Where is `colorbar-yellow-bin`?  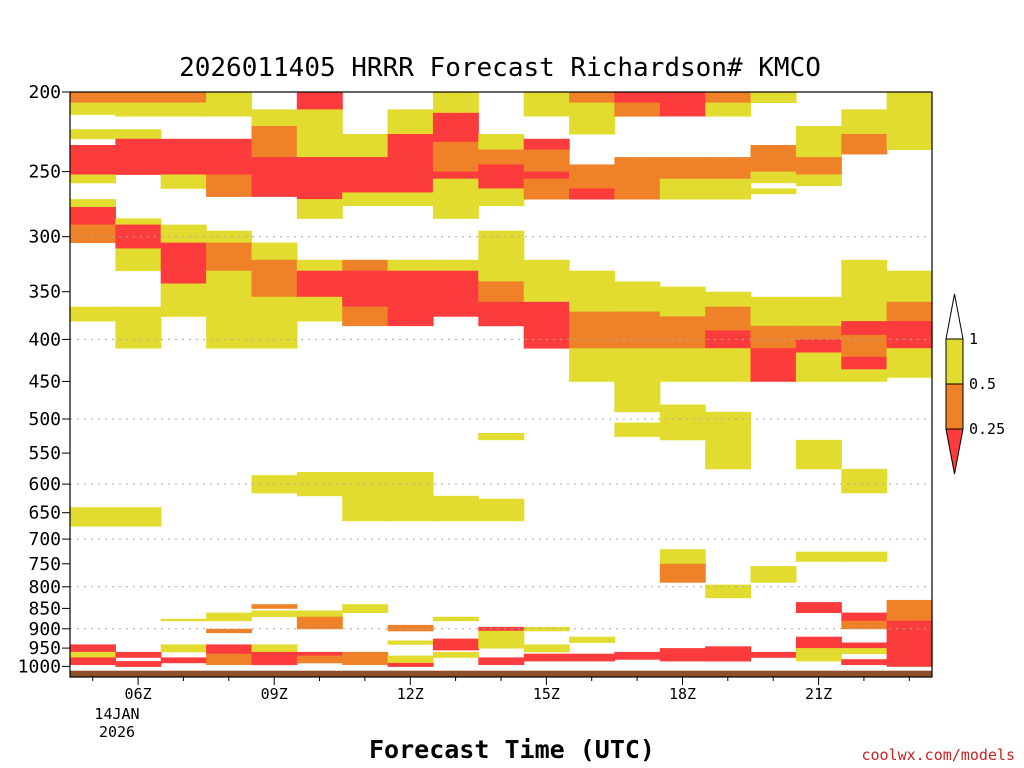 colorbar-yellow-bin is located at coordinates (954, 361).